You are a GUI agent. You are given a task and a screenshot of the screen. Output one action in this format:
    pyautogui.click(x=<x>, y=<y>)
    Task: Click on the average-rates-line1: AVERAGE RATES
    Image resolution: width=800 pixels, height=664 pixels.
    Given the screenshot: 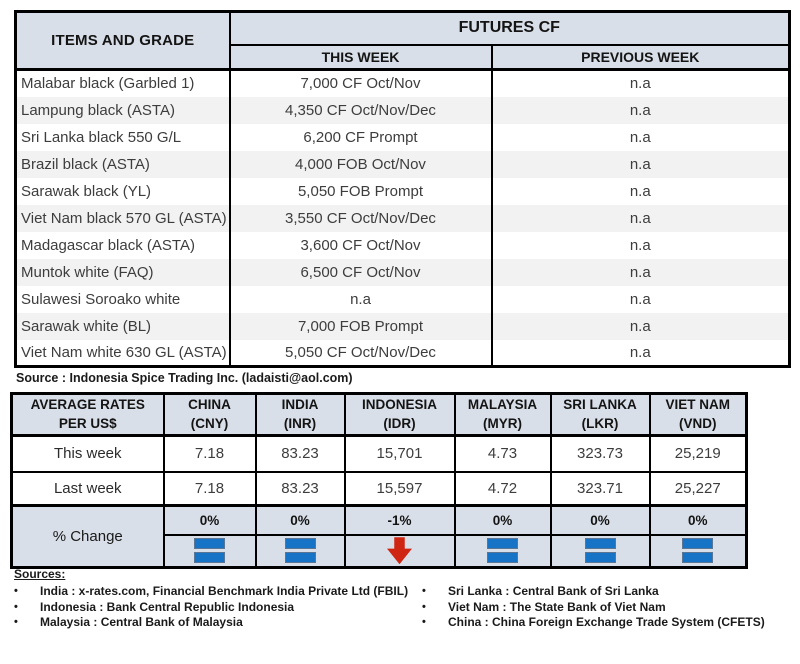 What is the action you would take?
    pyautogui.click(x=87, y=404)
    